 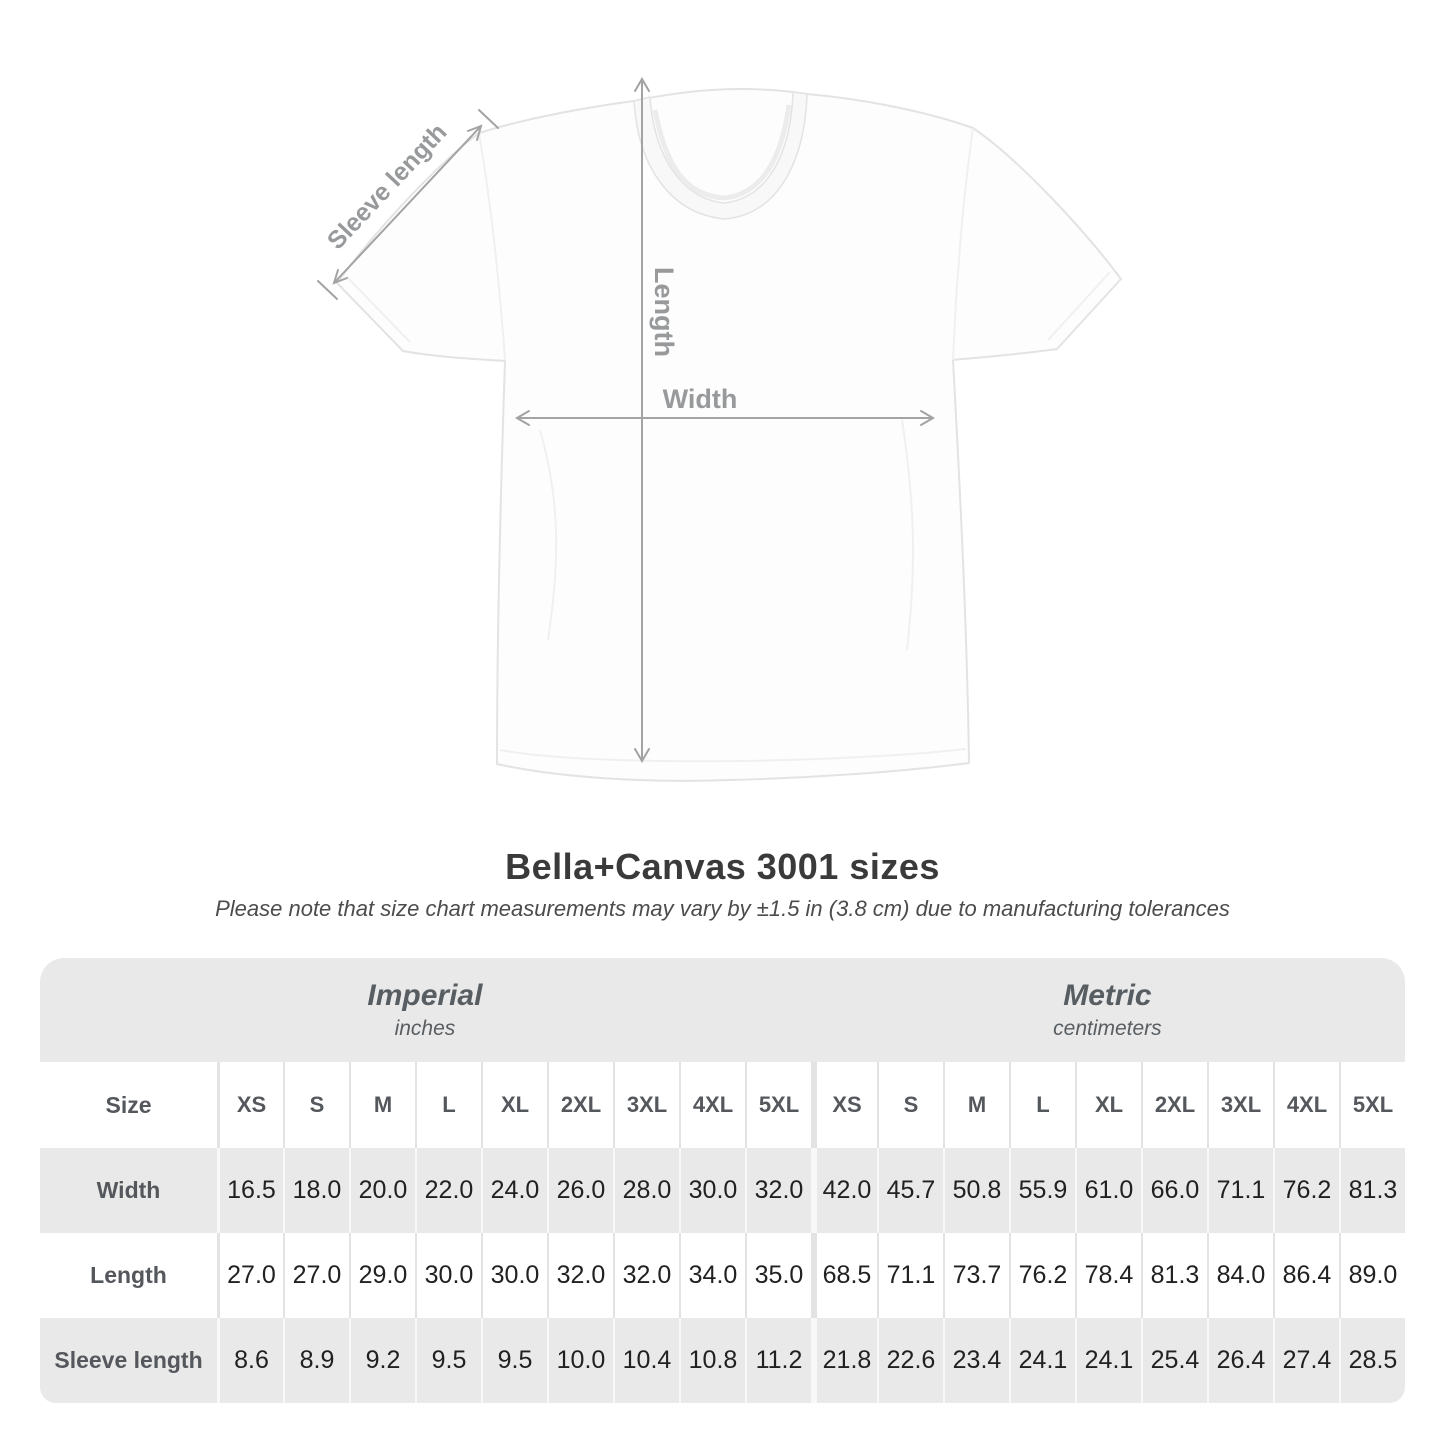 What do you see at coordinates (712, 1360) in the screenshot?
I see `sleeve-length-value: 10.8` at bounding box center [712, 1360].